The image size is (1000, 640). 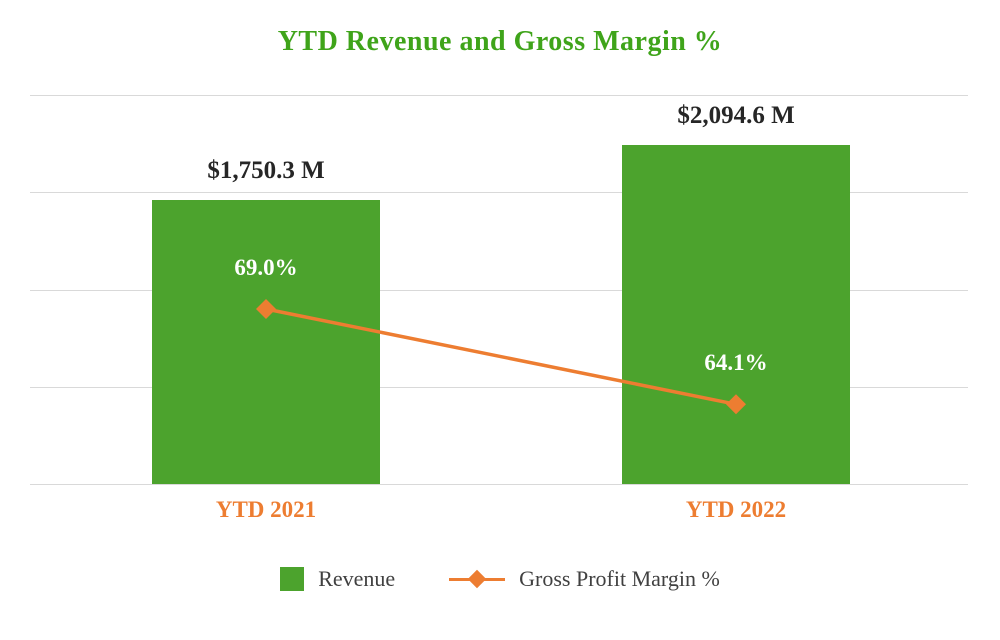 I want to click on revenue-bar-2022, so click(x=736, y=314).